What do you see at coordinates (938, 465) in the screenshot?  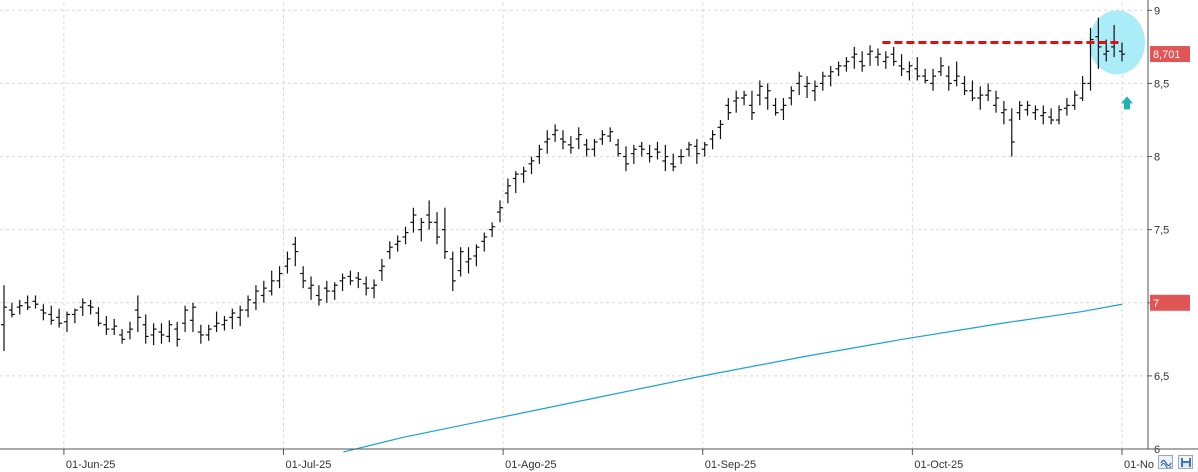 I see `x-tick-label: 01-Oct-25` at bounding box center [938, 465].